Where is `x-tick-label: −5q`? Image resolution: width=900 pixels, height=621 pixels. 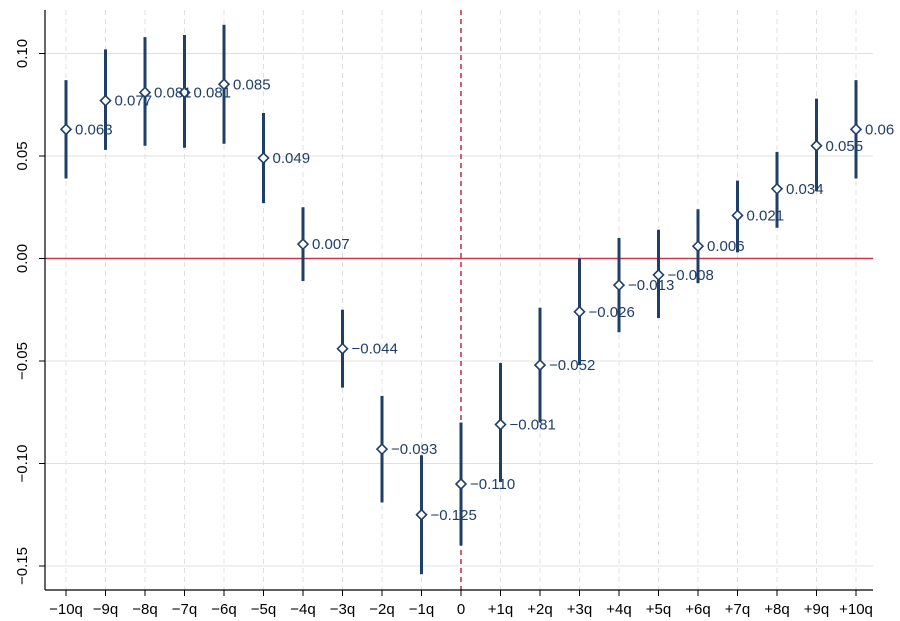 x-tick-label: −5q is located at coordinates (263, 609).